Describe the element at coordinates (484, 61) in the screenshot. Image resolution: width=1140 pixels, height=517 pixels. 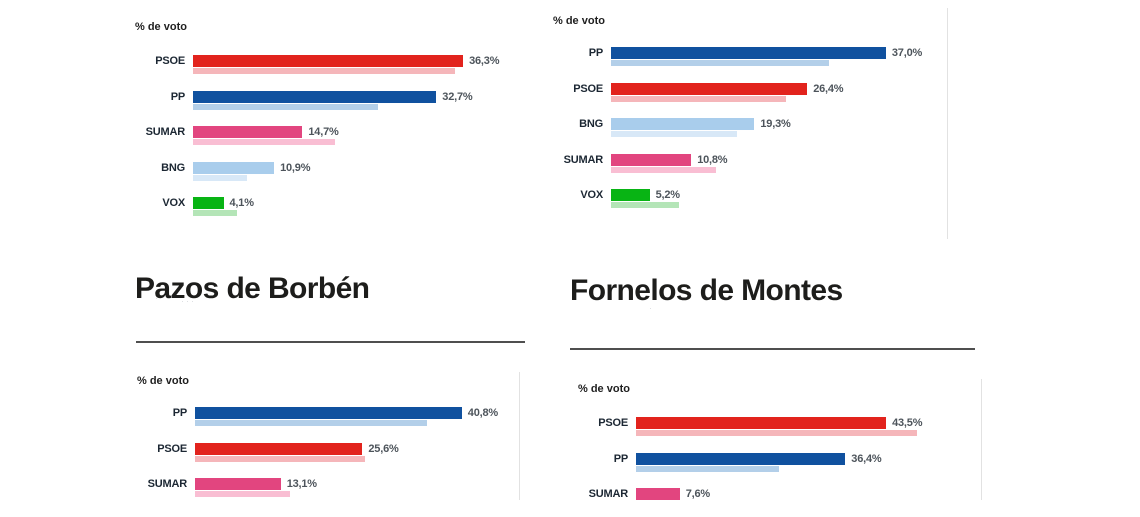
I see `value-label: 36,3%` at that location.